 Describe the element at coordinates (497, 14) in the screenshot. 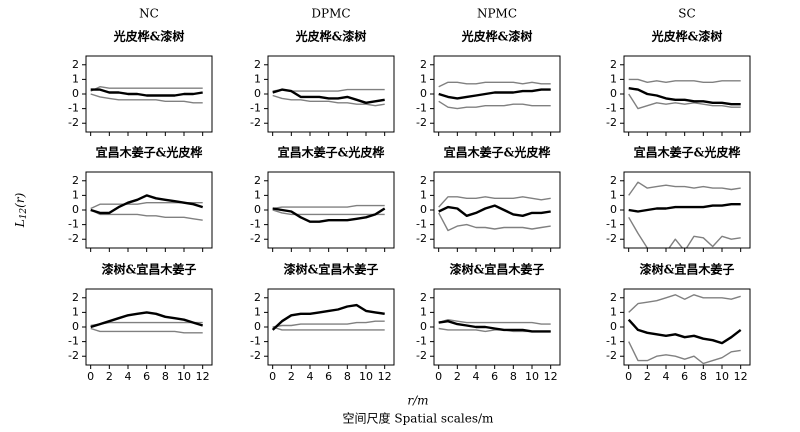

I see `column-title: NPMC` at that location.